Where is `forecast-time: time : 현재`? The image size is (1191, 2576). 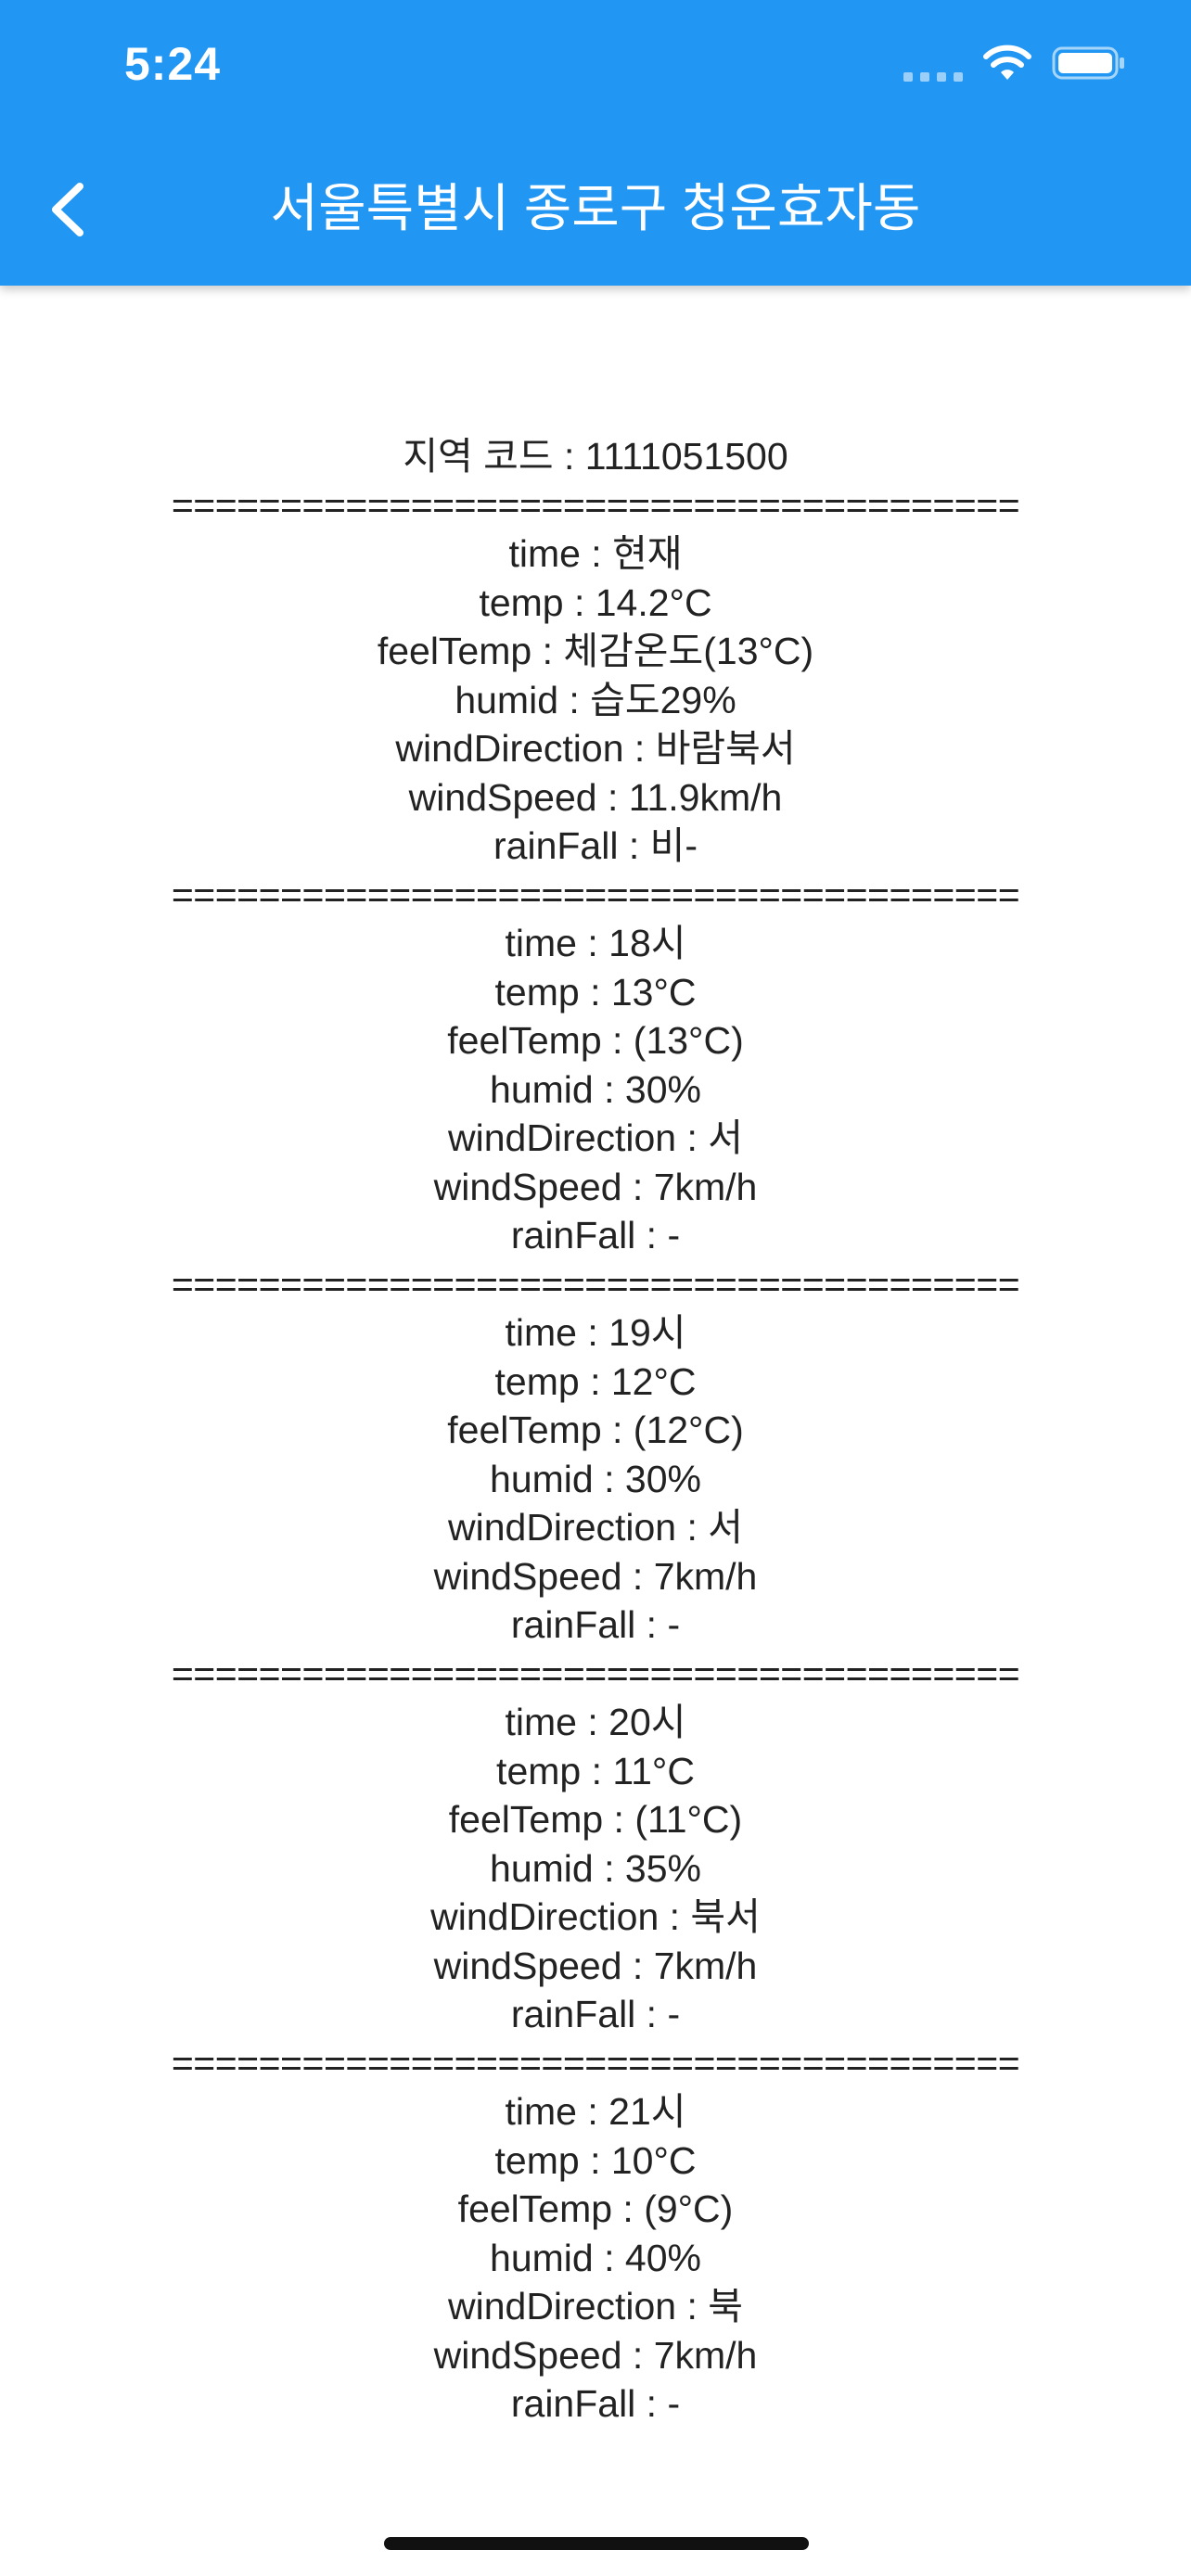 forecast-time: time : 현재 is located at coordinates (595, 553).